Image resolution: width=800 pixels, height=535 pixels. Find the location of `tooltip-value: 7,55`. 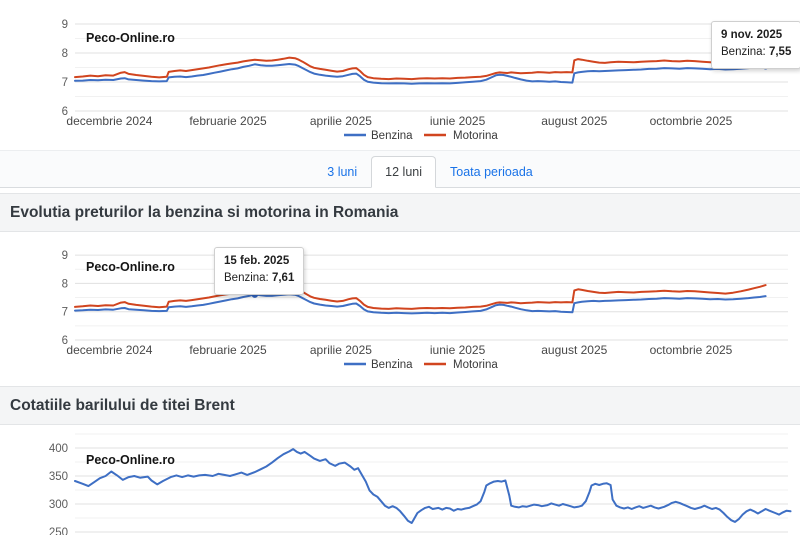

tooltip-value: 7,55 is located at coordinates (780, 52).